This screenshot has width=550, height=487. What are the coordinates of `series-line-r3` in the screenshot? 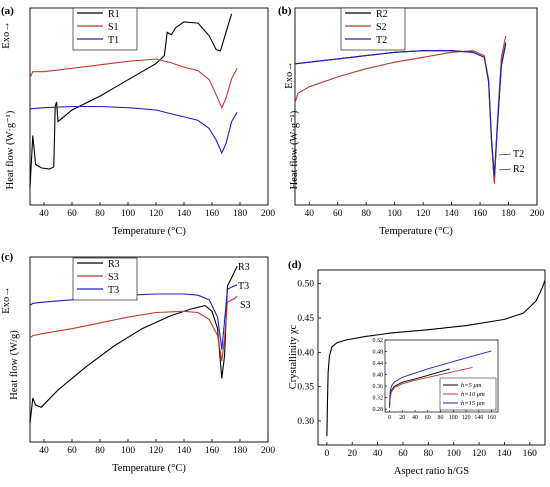 It's located at (133, 345).